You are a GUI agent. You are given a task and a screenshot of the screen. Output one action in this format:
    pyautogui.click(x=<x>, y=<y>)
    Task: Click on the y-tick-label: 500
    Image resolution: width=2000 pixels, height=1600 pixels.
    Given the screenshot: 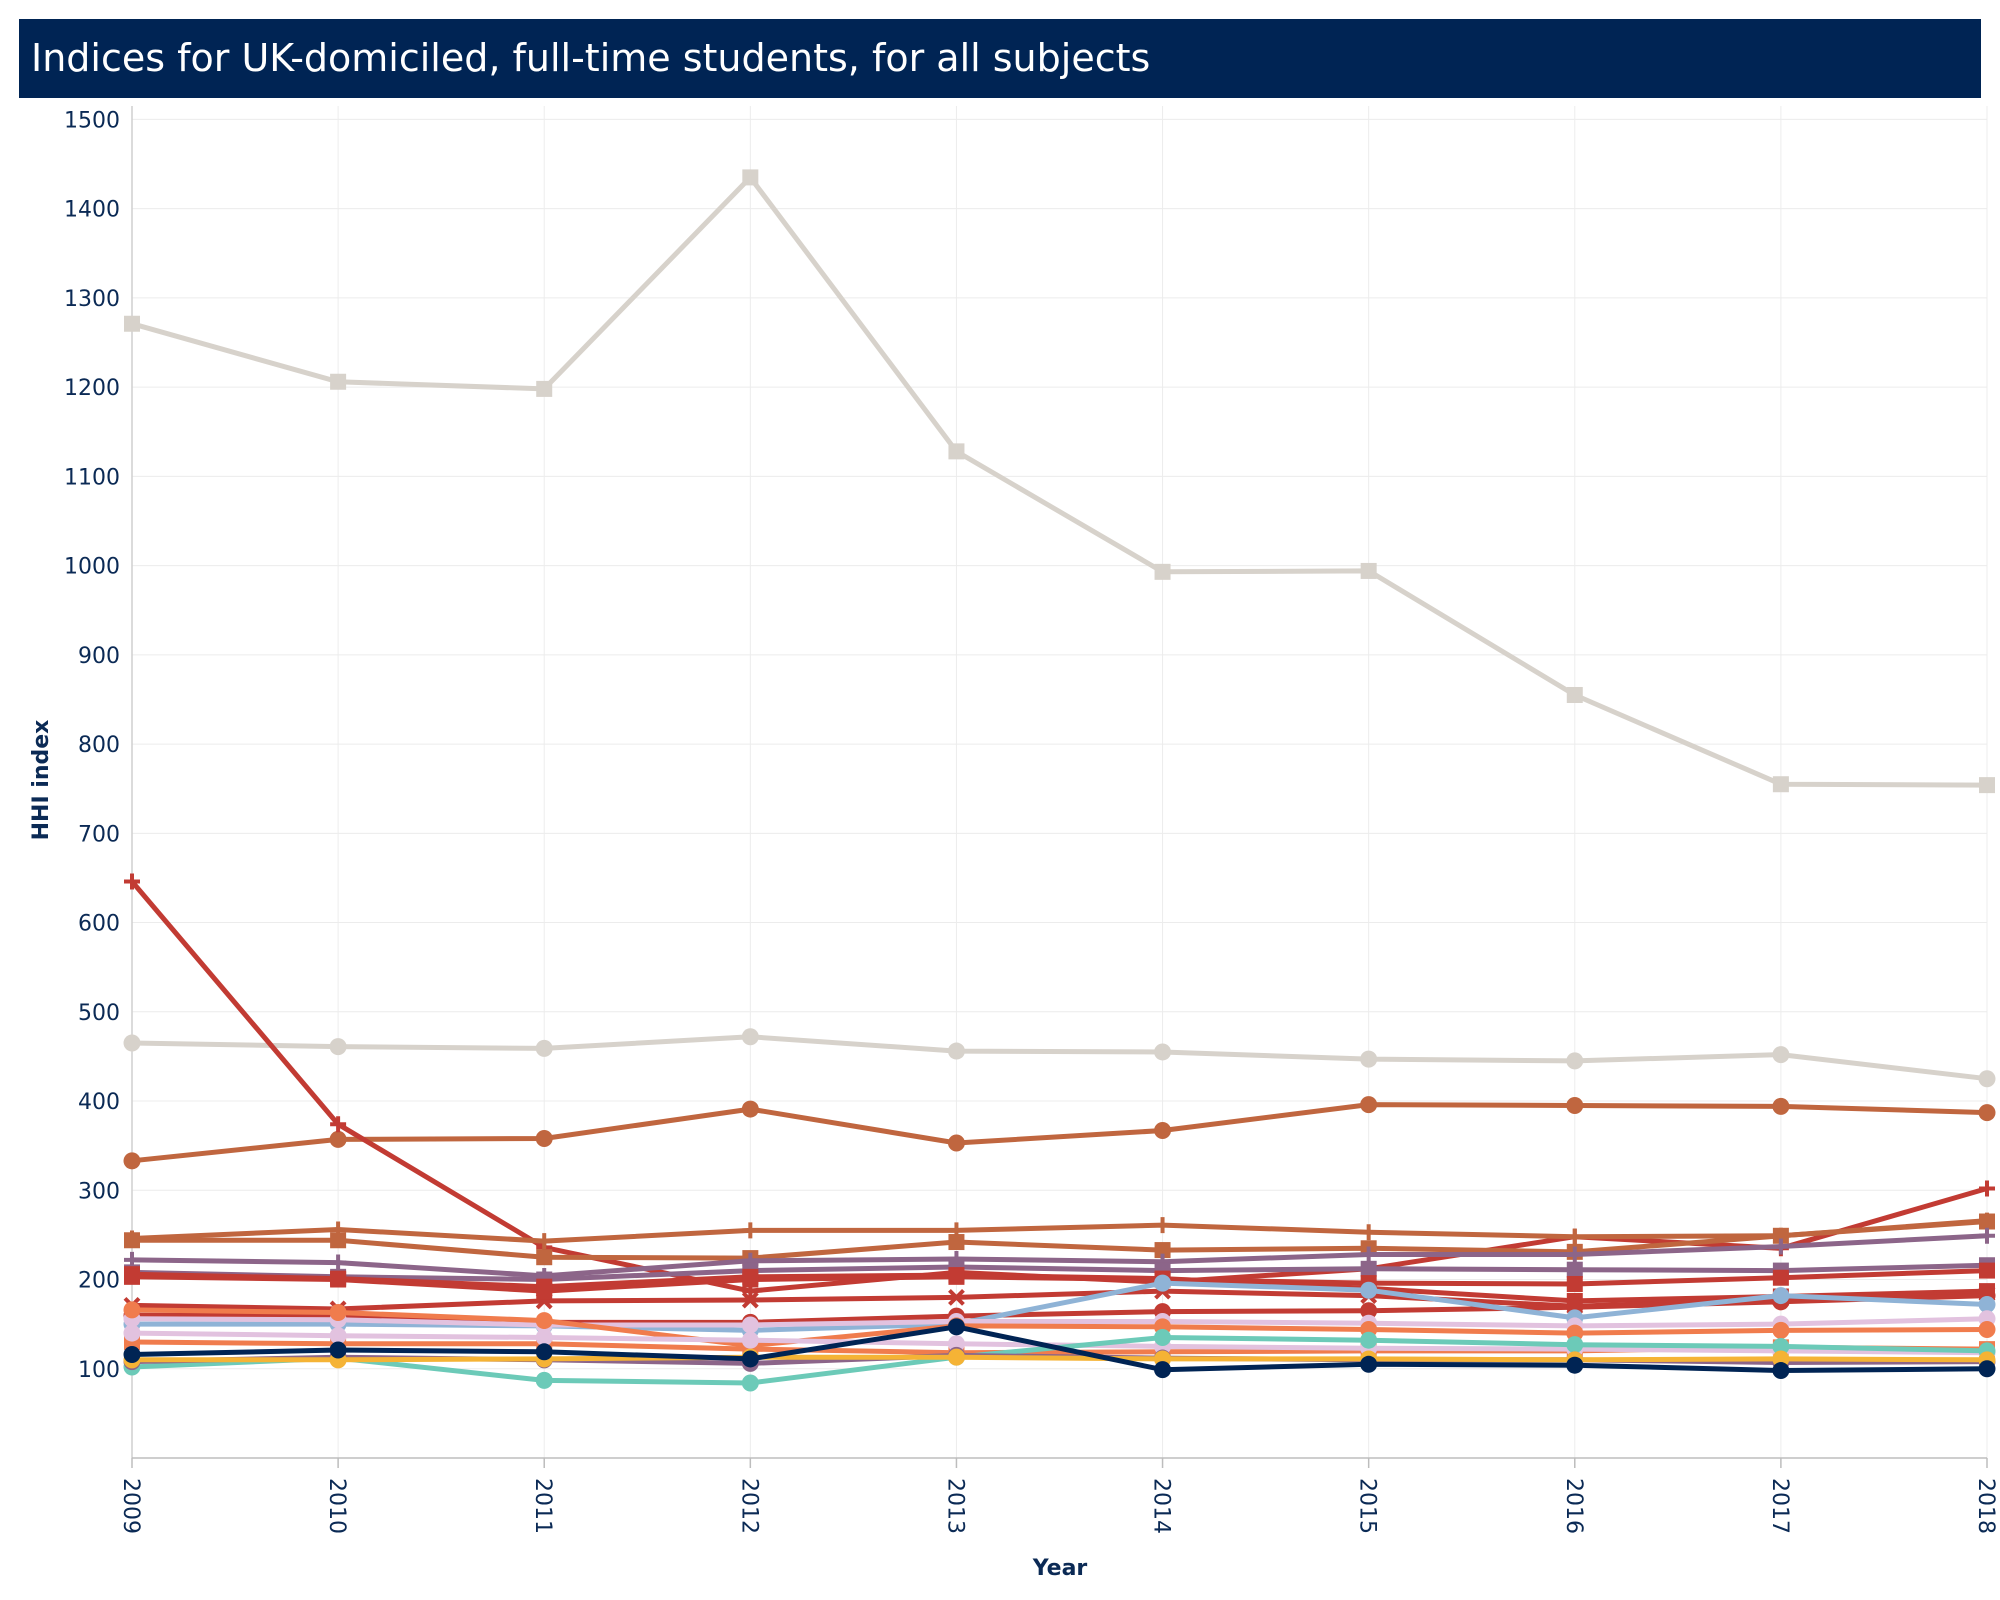 What is the action you would take?
    pyautogui.click(x=99, y=1013)
    